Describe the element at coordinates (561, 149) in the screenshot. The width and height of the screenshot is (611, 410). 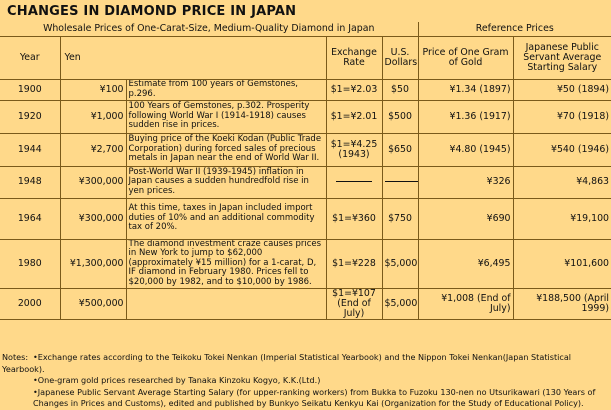
I see `salary-cell: ¥540 (1946)` at that location.